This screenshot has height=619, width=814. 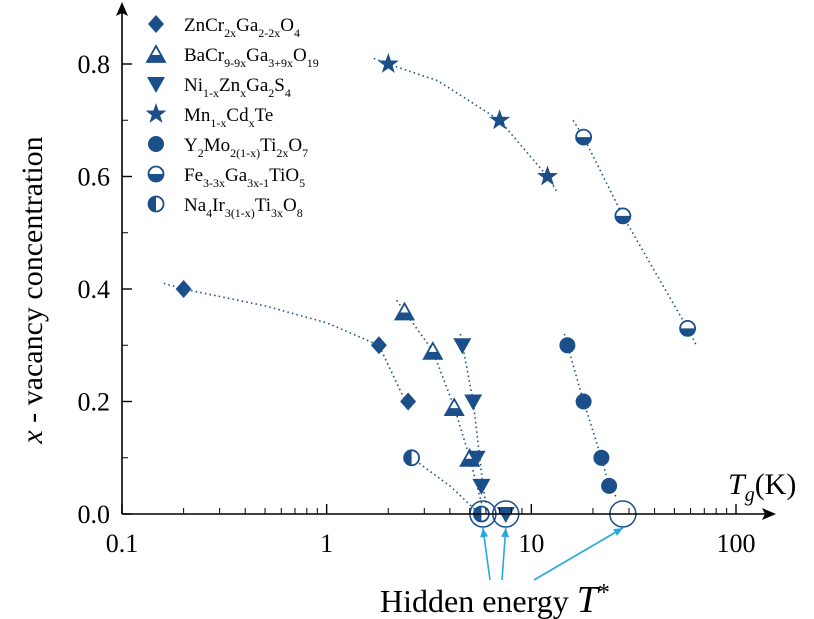 I want to click on legend-label: Ni1-xZnxGa2S4, so click(x=237, y=87).